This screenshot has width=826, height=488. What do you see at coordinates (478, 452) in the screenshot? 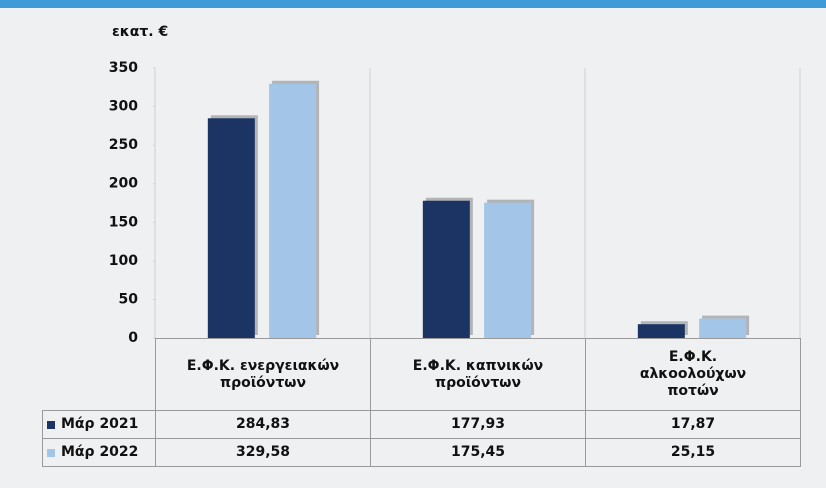
I see `data-cell: 175,45` at bounding box center [478, 452].